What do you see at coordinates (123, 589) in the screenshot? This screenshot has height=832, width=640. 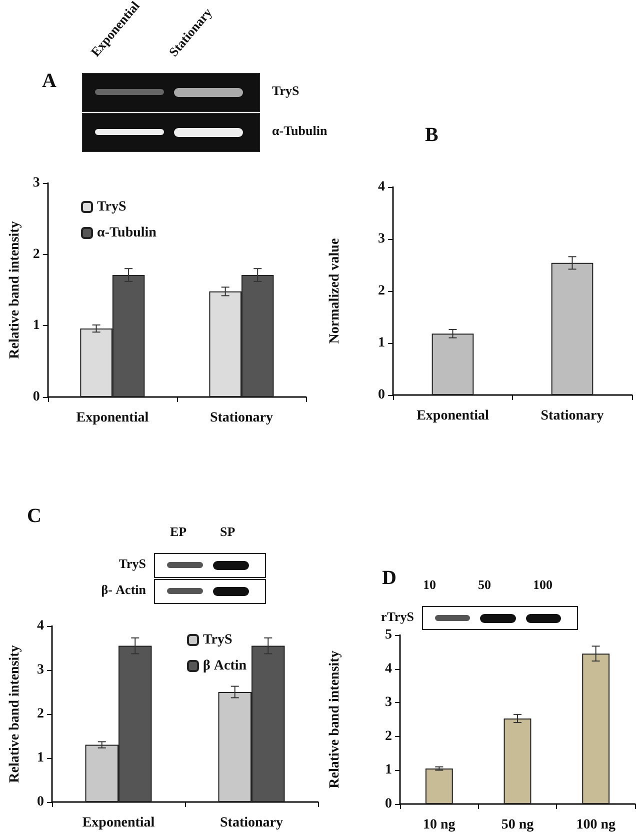 I see `category-label: β- Actin` at bounding box center [123, 589].